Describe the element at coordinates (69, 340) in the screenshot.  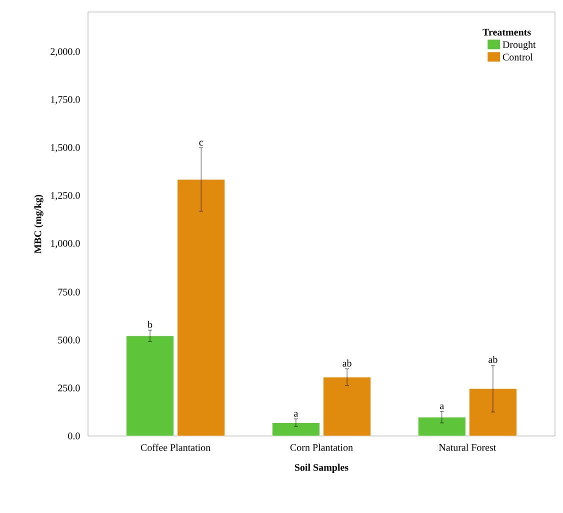
I see `y-tick-label: 500.0` at that location.